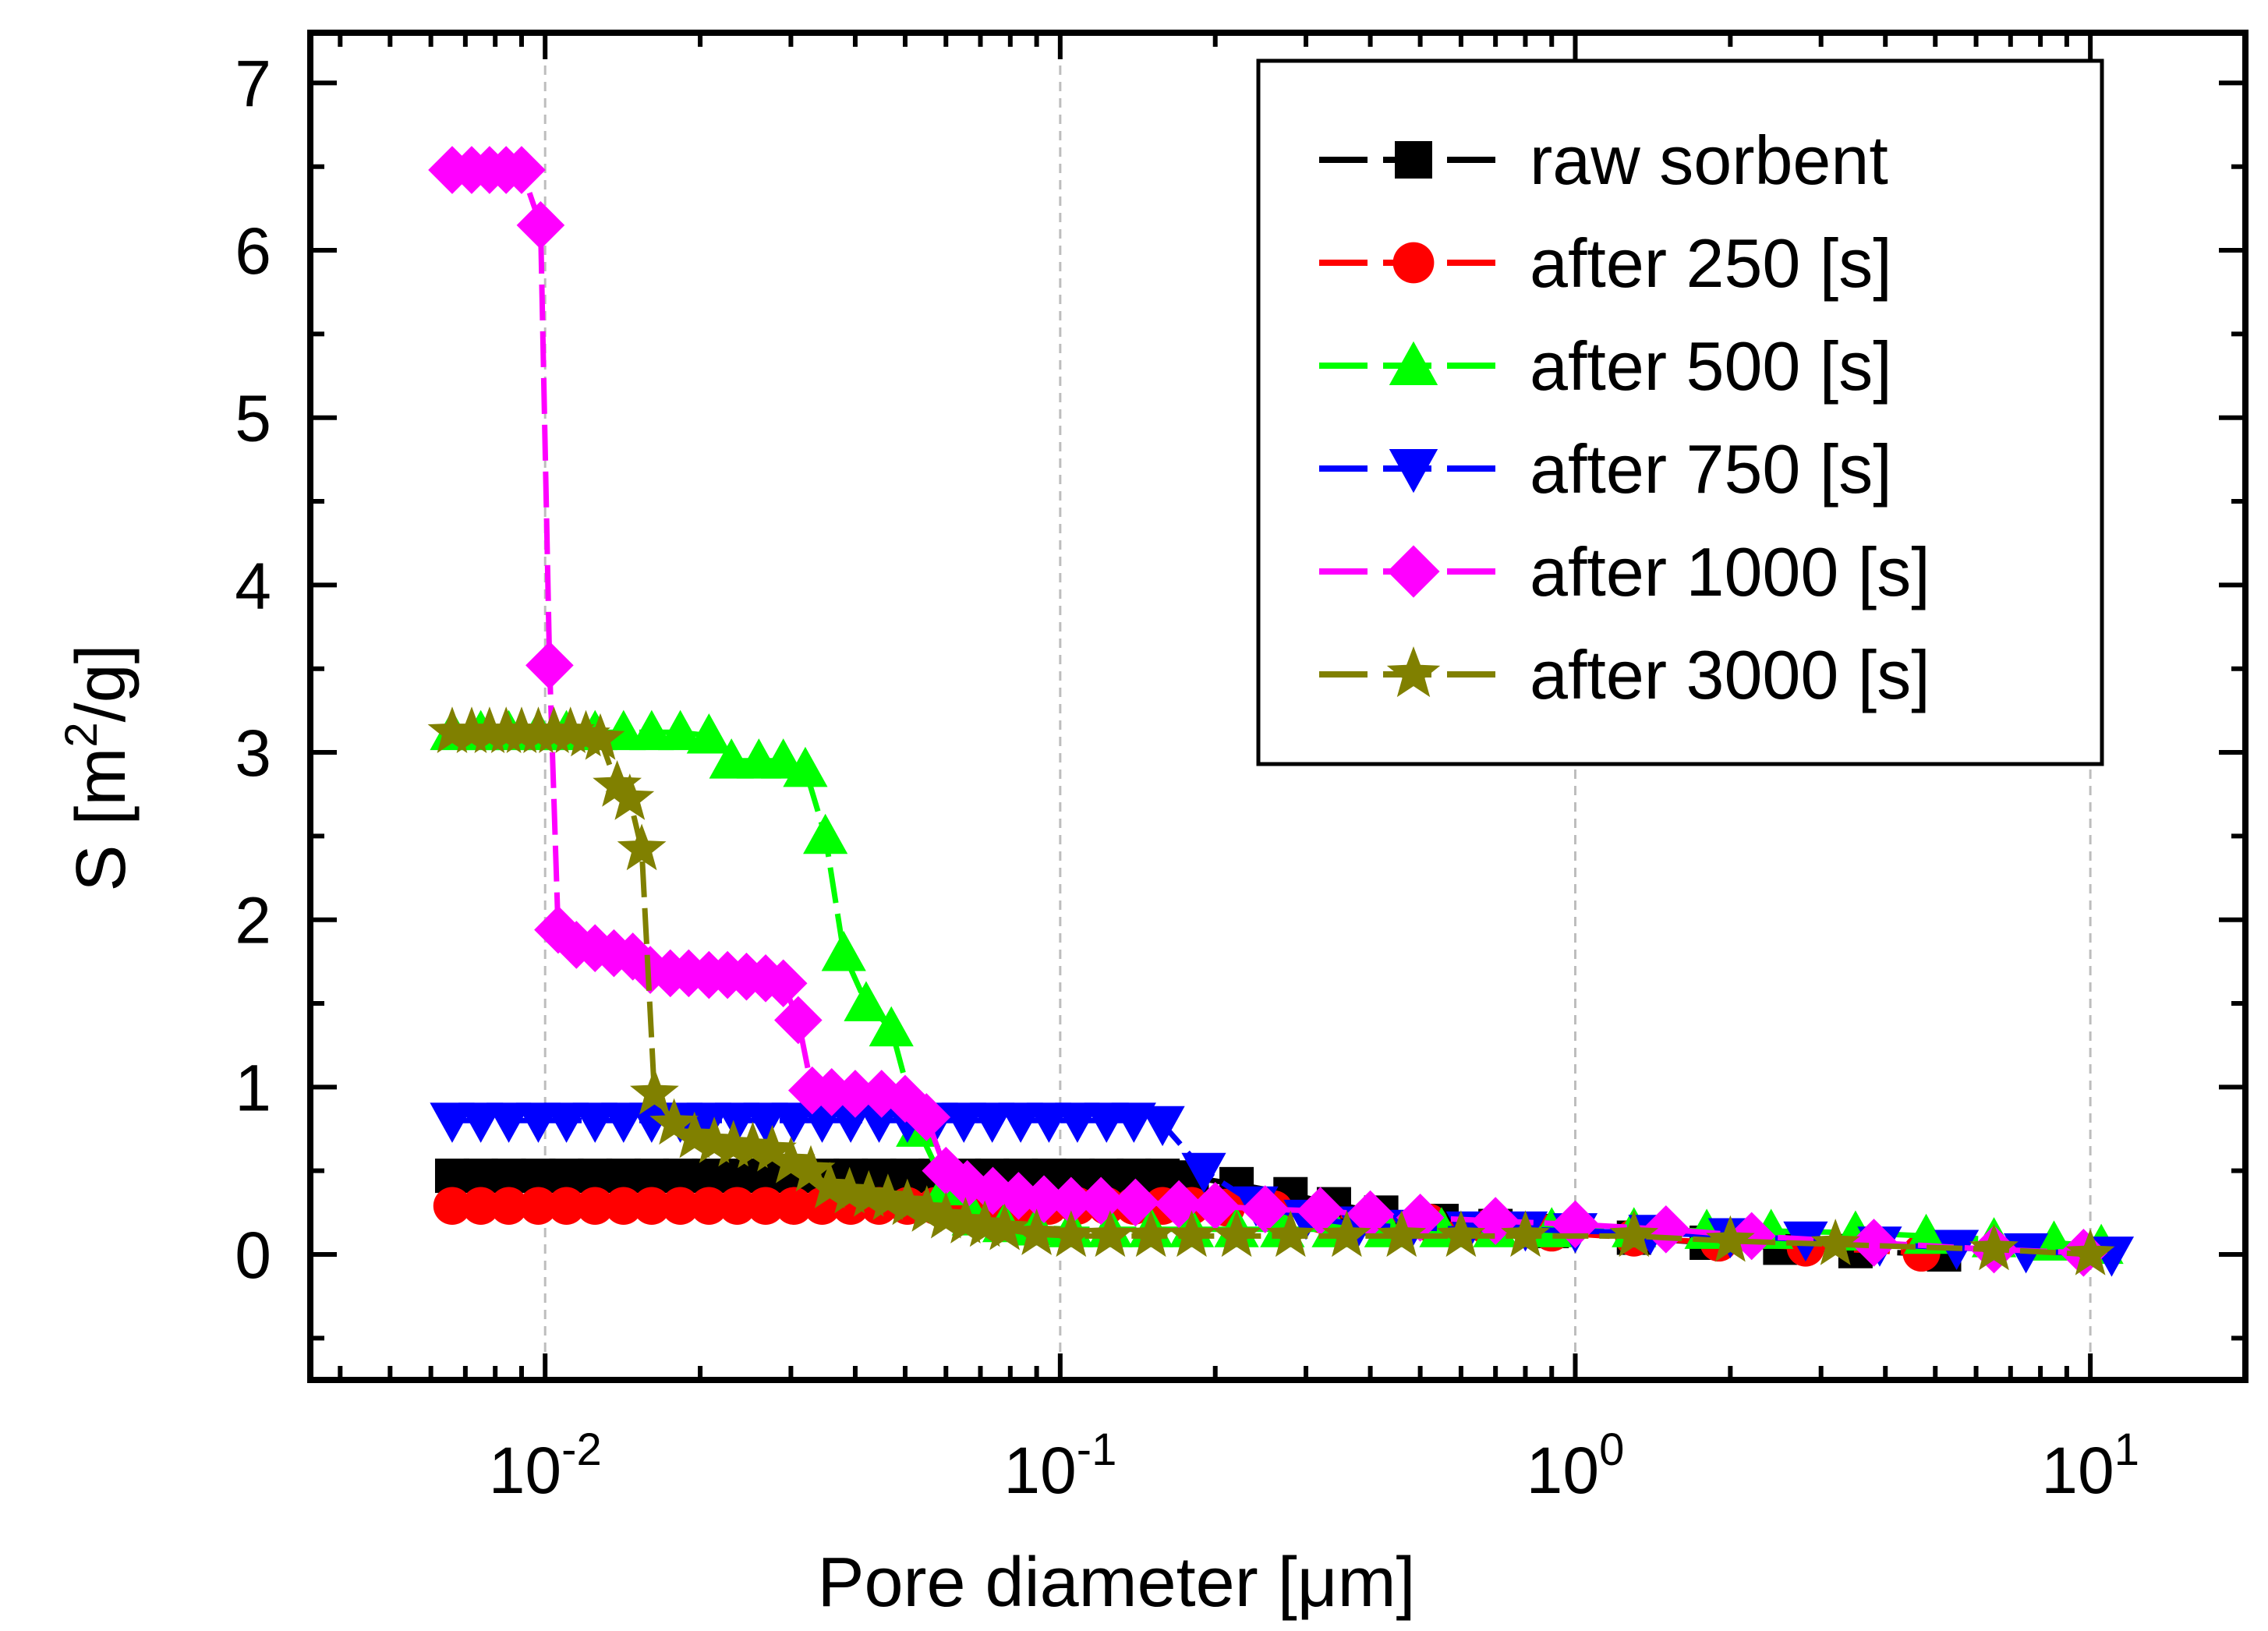 The width and height of the screenshot is (2268, 1631). What do you see at coordinates (1709, 160) in the screenshot?
I see `legend-label: raw sorbent` at bounding box center [1709, 160].